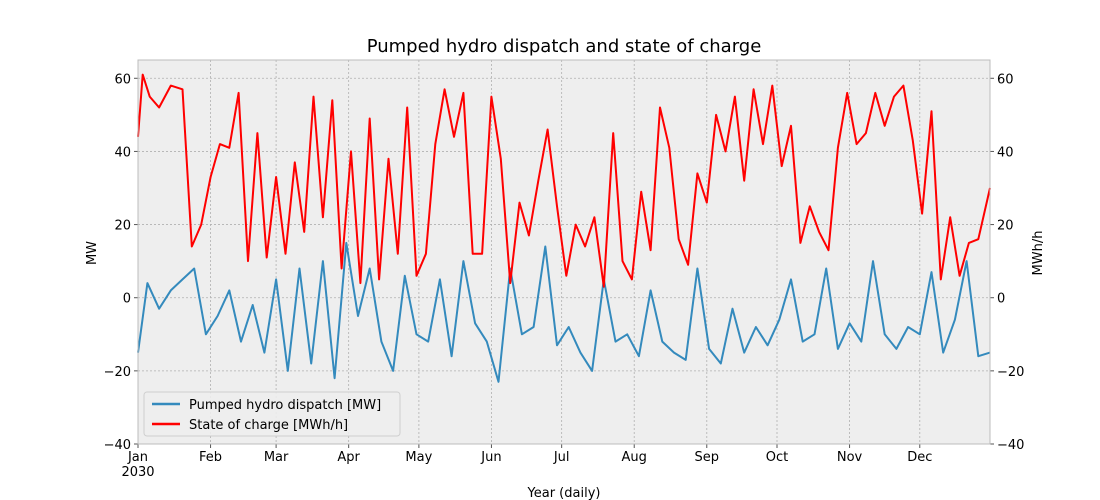 This screenshot has width=1100, height=500. What do you see at coordinates (850, 457) in the screenshot?
I see `x-tick-label: Nov` at bounding box center [850, 457].